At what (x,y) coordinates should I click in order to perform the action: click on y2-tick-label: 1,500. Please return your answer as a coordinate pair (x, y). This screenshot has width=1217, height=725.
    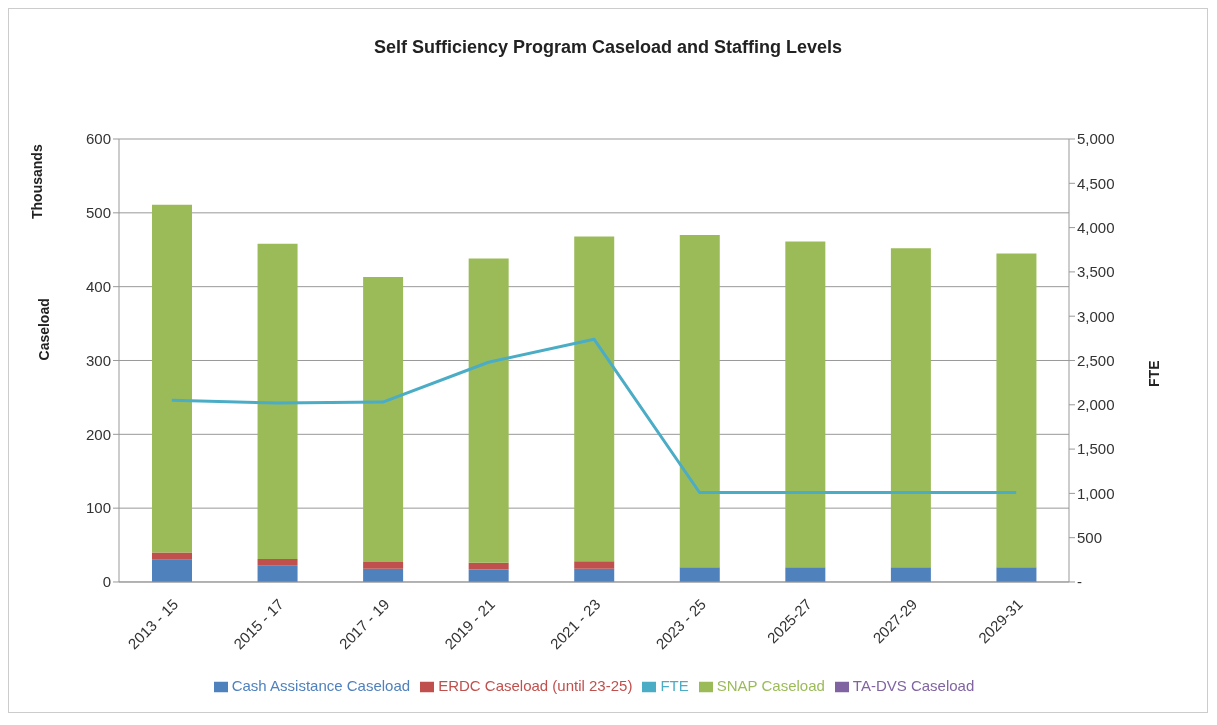
    Looking at the image, I should click on (1096, 449).